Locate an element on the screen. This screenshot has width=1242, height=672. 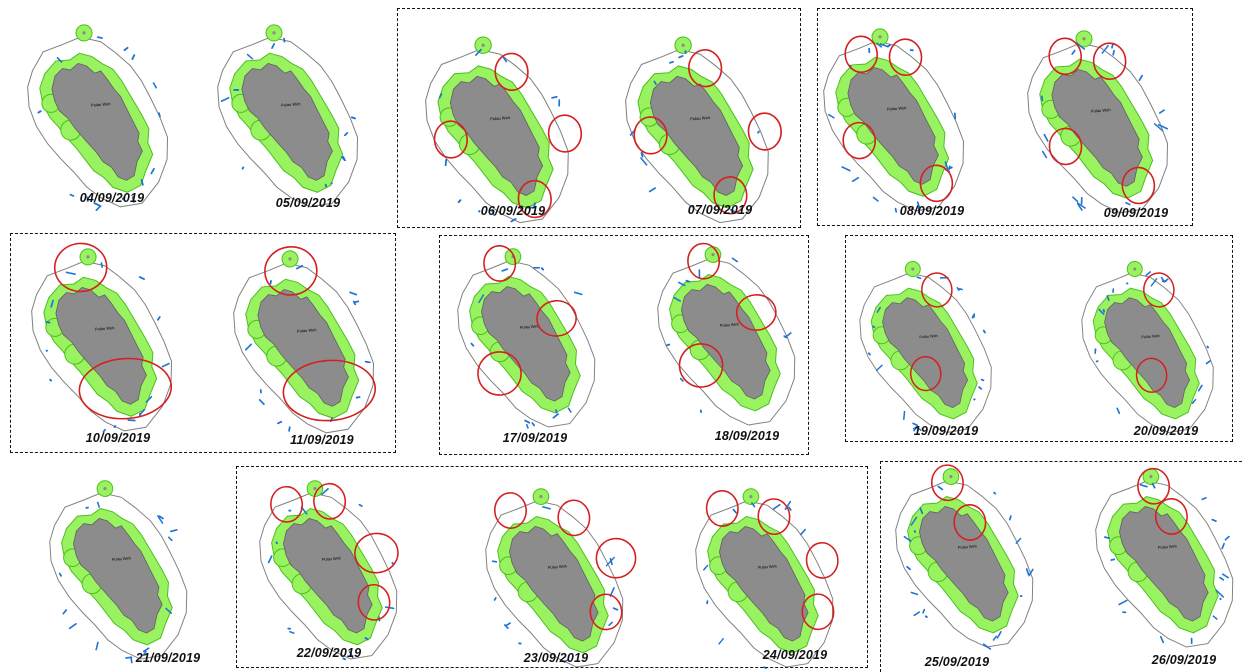
date-label: 21/09/2019 is located at coordinates (168, 658).